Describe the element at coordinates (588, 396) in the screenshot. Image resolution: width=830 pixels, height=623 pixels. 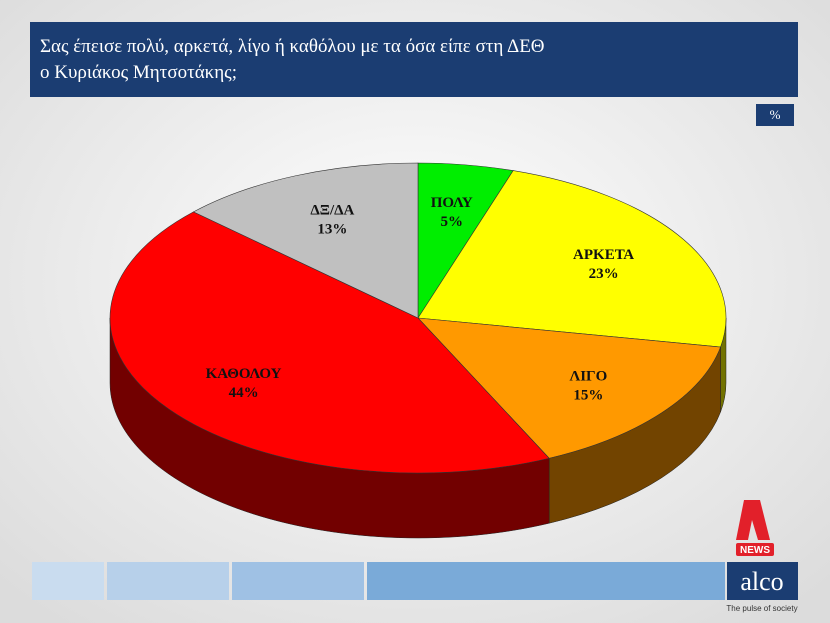
I see `value-label: 15%` at that location.